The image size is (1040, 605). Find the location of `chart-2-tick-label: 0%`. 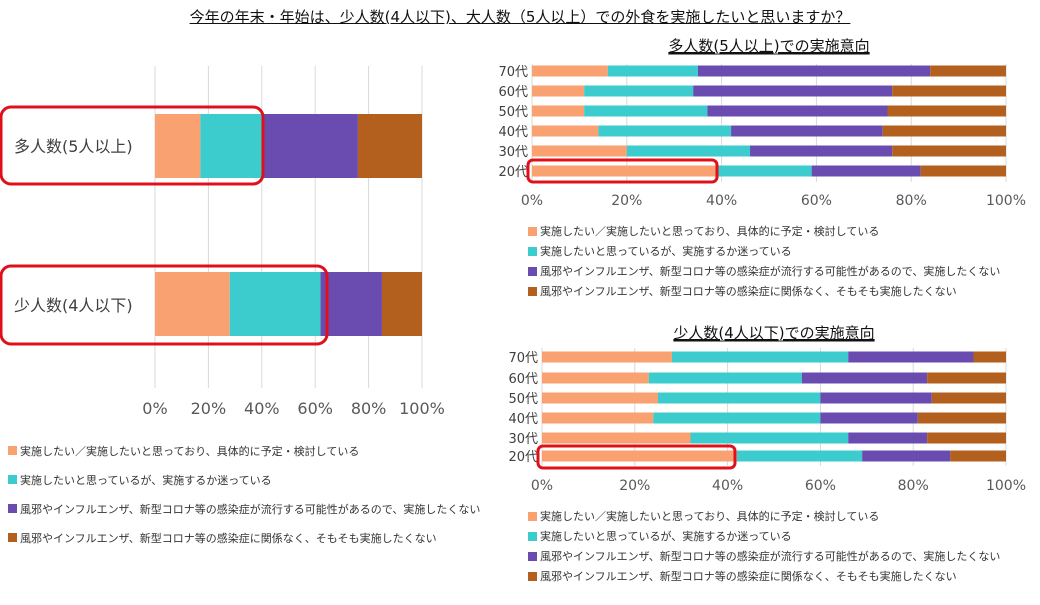

chart-2-tick-label: 0% is located at coordinates (542, 486).